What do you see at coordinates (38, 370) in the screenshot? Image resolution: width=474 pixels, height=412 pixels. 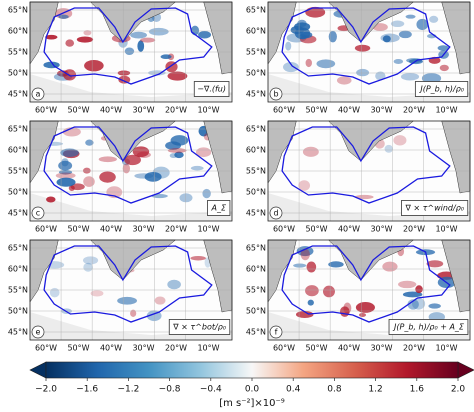 I see `colorbar-extend-low` at bounding box center [38, 370].